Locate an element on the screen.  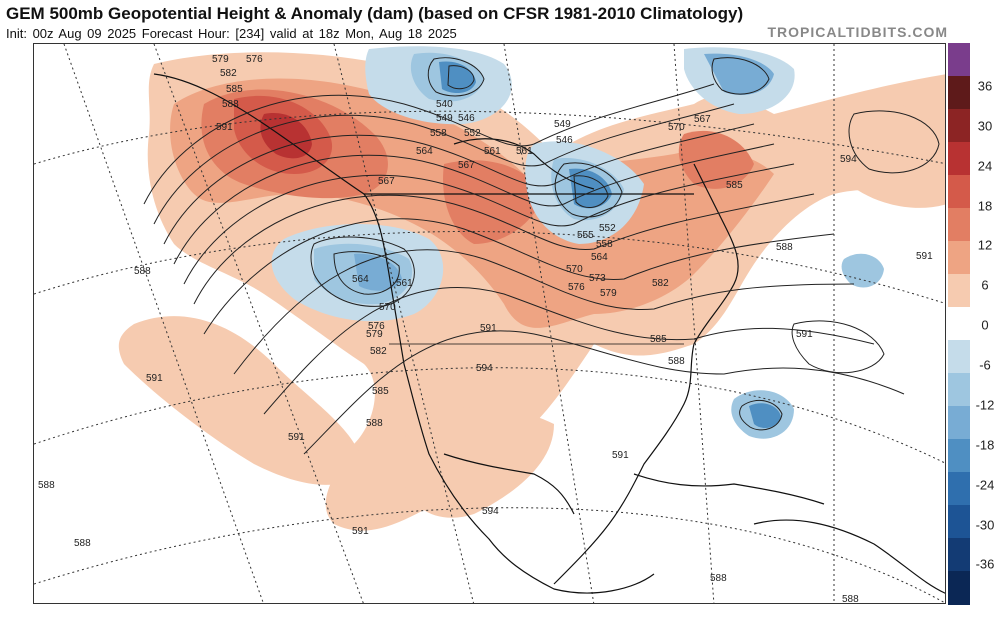
colorbar-tick-label: -36 is located at coordinates (985, 564).